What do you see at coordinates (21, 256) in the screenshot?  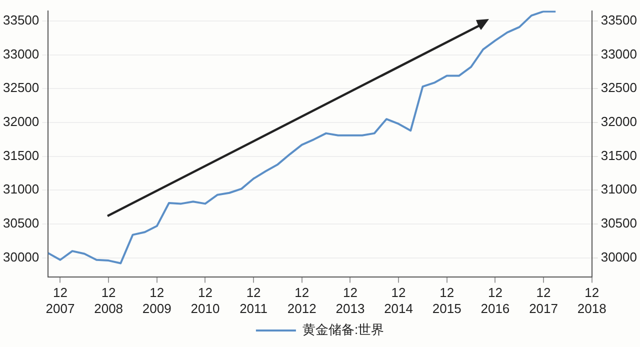 I see `y-tick-label: 30000` at bounding box center [21, 256].